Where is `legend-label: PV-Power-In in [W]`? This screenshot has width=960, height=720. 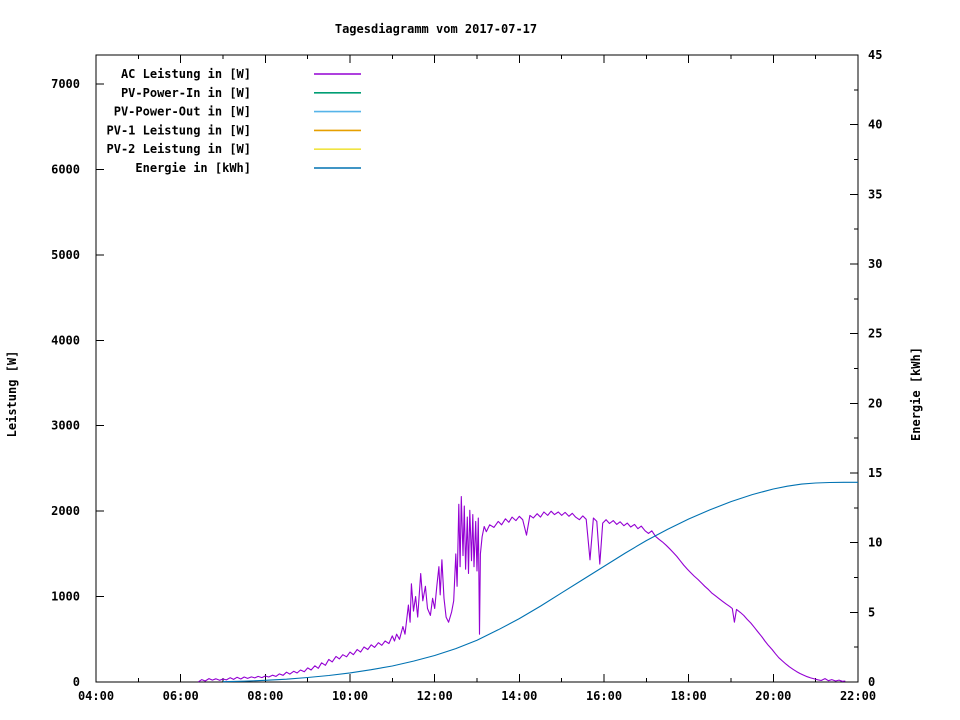
legend-label: PV-Power-In in [W] is located at coordinates (186, 93).